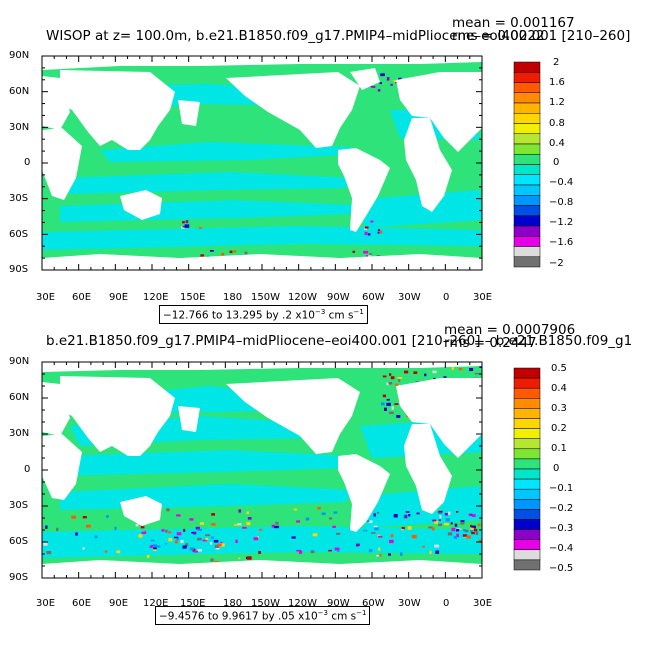 This screenshot has height=647, width=647. I want to click on colorbar-label: 1.6, so click(557, 82).